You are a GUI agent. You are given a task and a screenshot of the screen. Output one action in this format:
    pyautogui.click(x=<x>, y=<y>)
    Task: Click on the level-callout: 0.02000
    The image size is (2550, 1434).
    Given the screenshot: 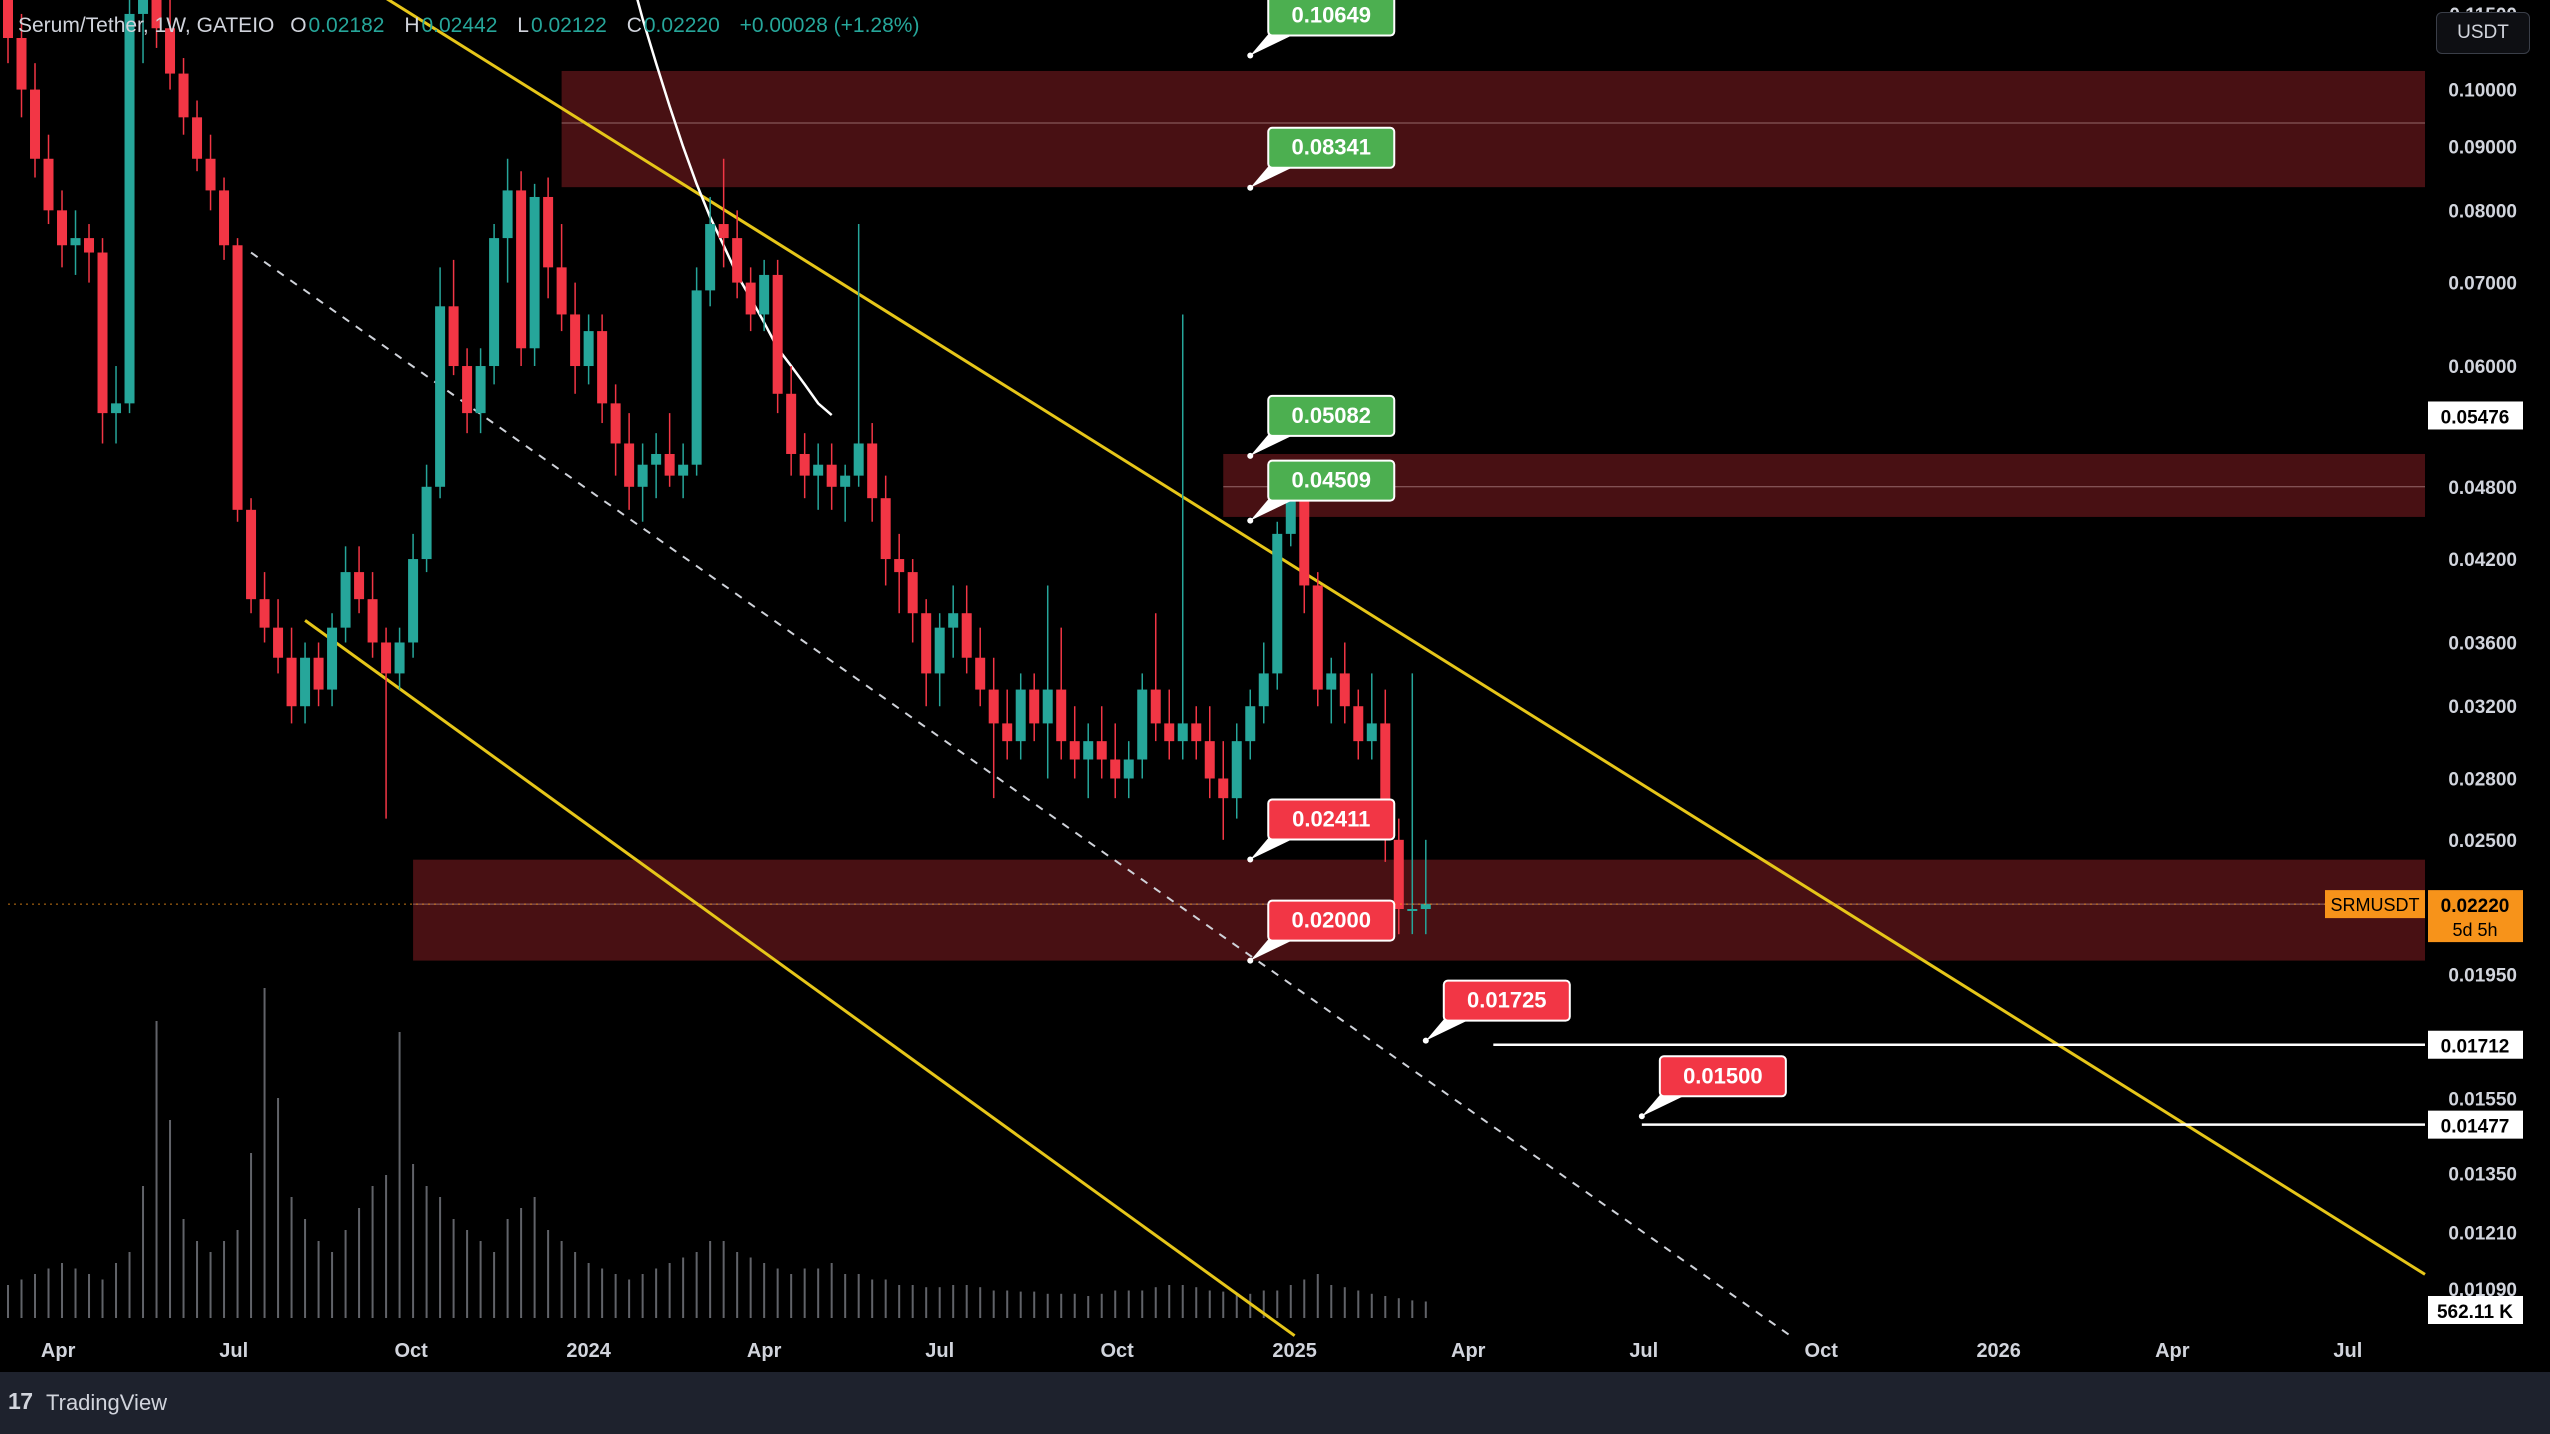 What is the action you would take?
    pyautogui.click(x=1321, y=931)
    